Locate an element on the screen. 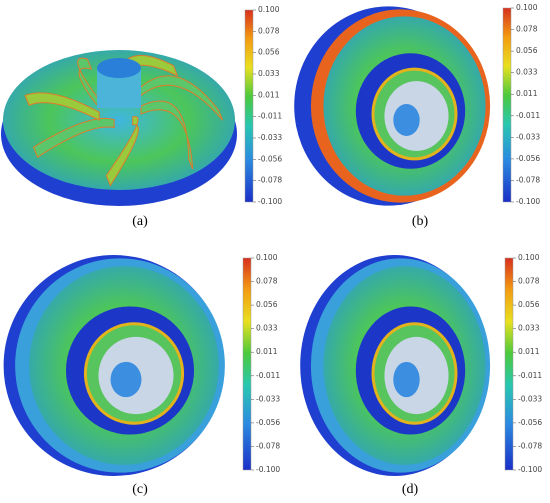  panel-caption: (d) is located at coordinates (410, 489).